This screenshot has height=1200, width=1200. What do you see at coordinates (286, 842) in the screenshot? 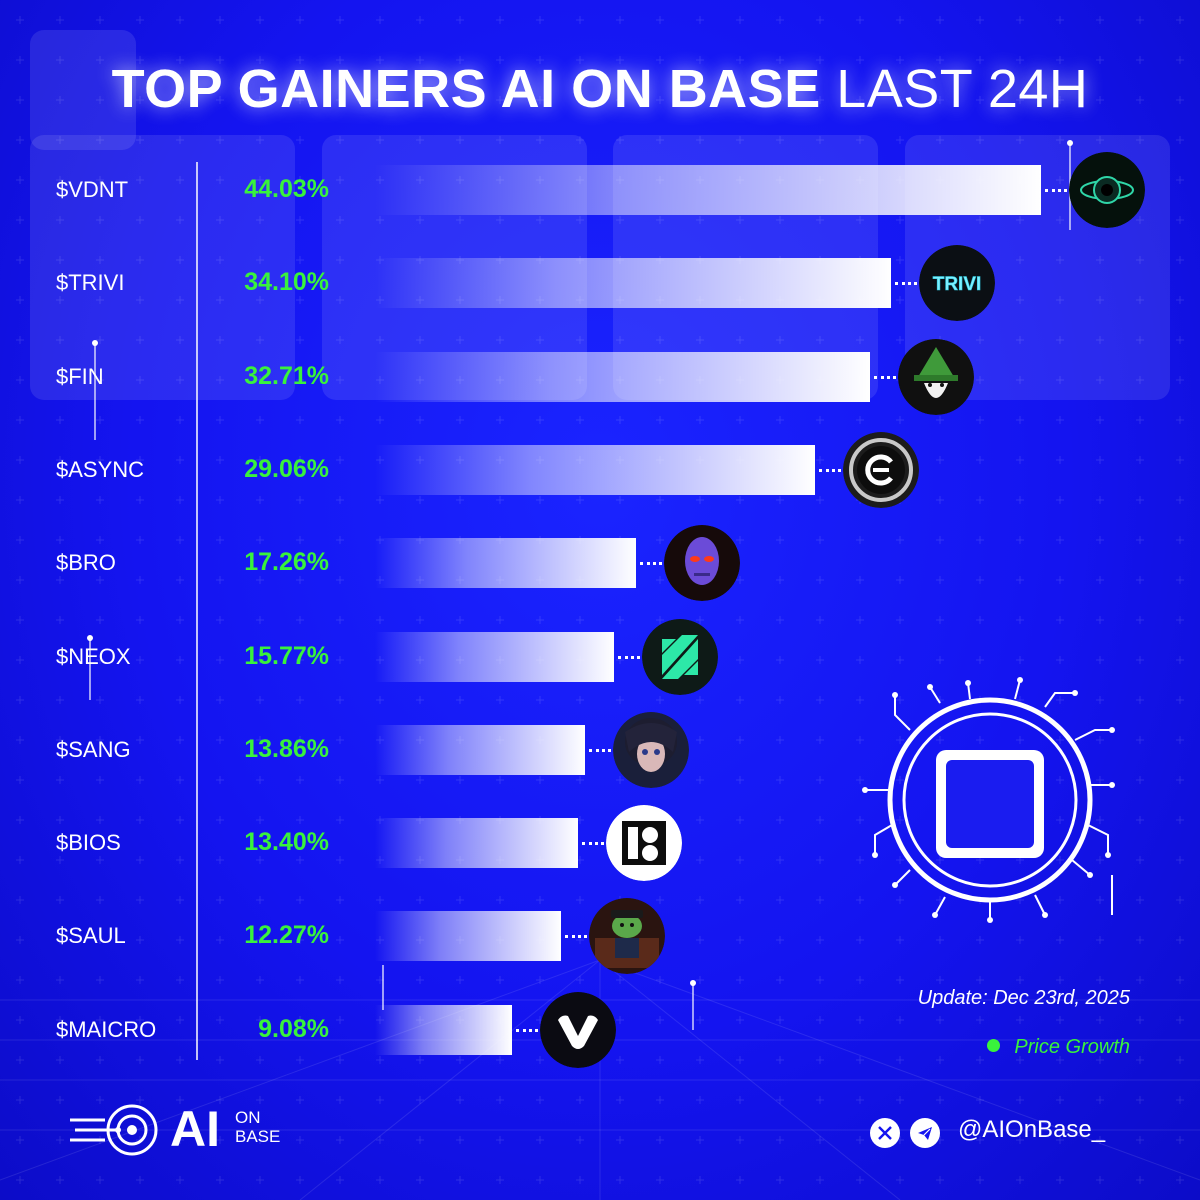
I see `value-label: 13.40%` at bounding box center [286, 842].